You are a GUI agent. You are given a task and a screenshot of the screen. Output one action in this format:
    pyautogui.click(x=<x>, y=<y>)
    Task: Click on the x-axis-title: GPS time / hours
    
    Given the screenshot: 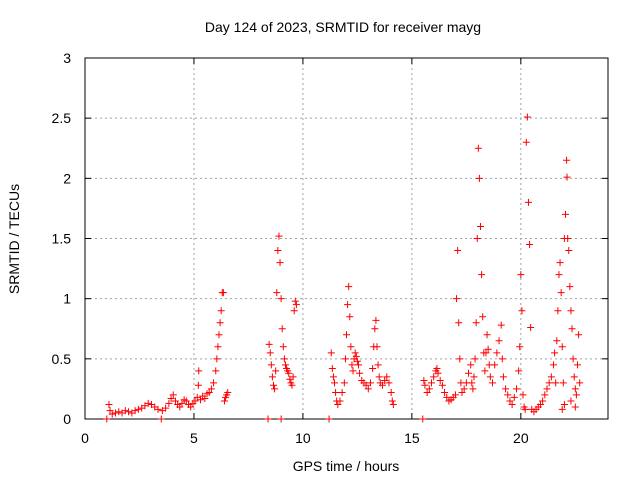 What is the action you would take?
    pyautogui.click(x=346, y=466)
    